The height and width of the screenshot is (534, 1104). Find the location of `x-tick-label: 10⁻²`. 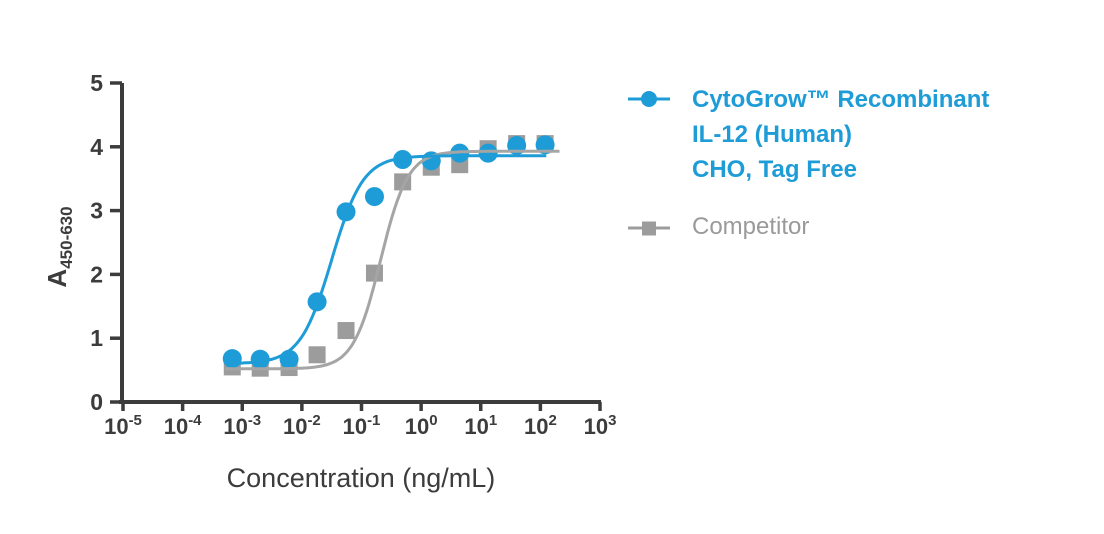

x-tick-label: 10⁻² is located at coordinates (302, 425).